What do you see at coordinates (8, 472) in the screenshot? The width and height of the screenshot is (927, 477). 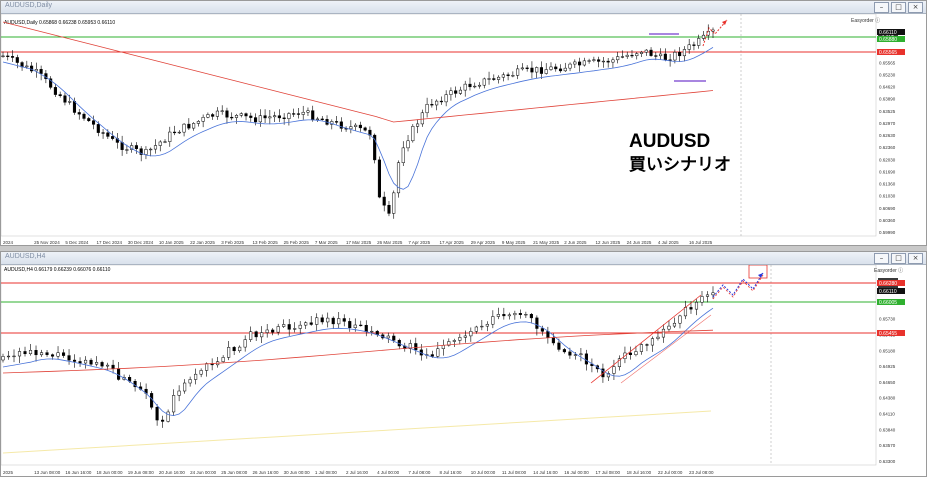 I see `time-axis-tick: 2025` at bounding box center [8, 472].